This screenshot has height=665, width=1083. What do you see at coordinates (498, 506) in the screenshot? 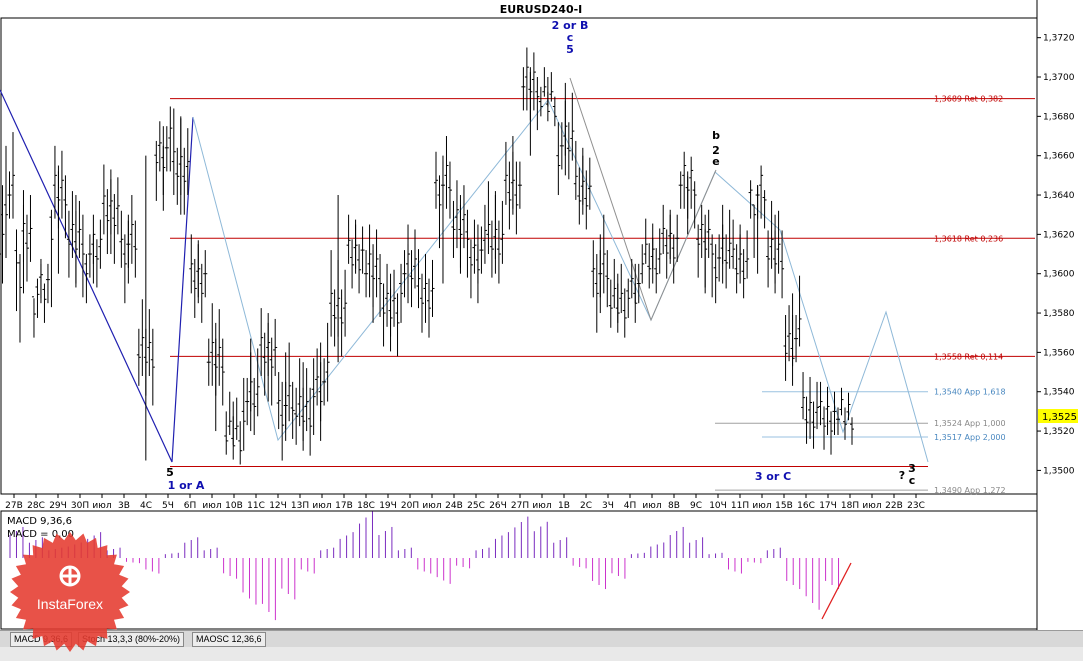
I see `x-tick-label: 26Ч` at bounding box center [498, 506].